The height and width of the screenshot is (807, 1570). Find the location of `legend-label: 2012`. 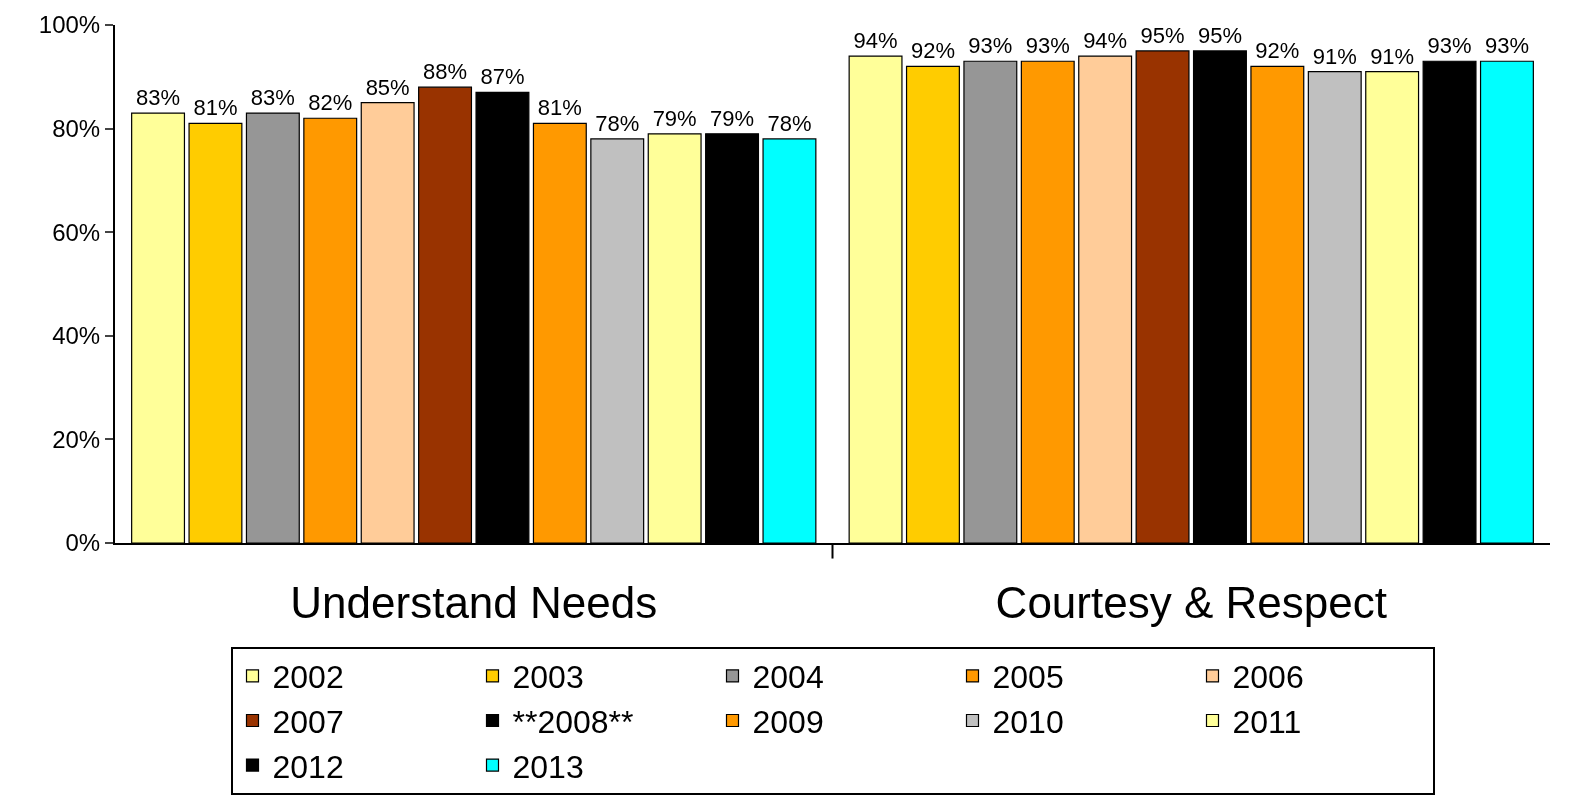

legend-label: 2012 is located at coordinates (308, 766).